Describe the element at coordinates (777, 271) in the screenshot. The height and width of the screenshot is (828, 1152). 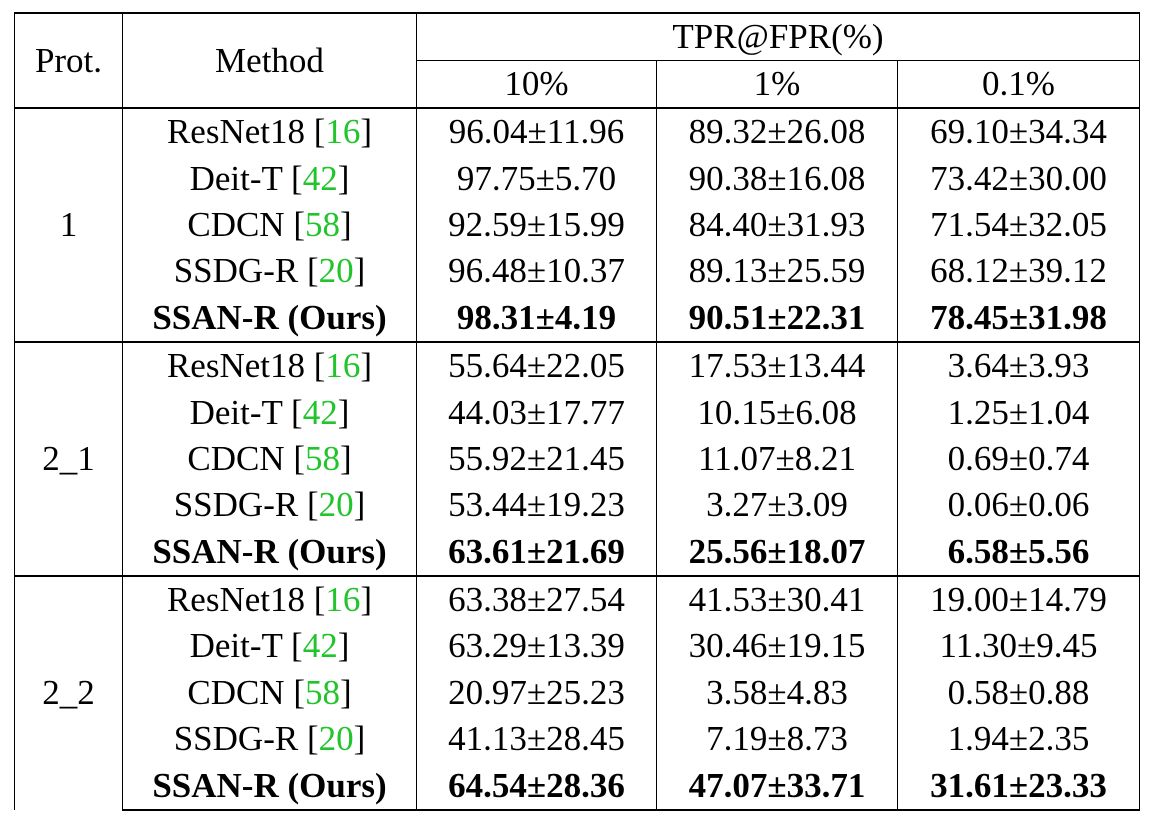
I see `value-cell: 89.13±25.59` at that location.